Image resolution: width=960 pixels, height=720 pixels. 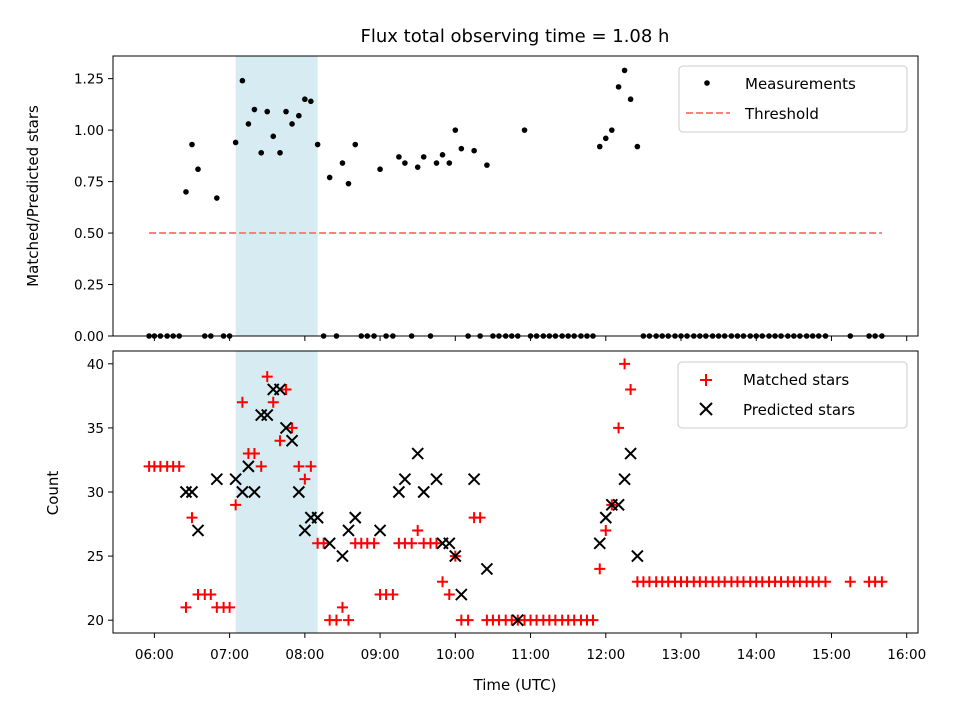 What do you see at coordinates (89, 183) in the screenshot?
I see `y-tick-label: 0.75` at bounding box center [89, 183].